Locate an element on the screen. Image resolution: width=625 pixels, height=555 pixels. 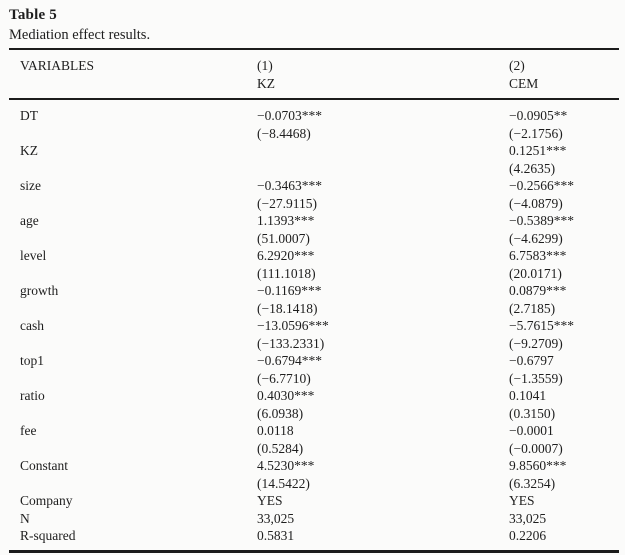
variable-cell: cash is located at coordinates (133, 334).